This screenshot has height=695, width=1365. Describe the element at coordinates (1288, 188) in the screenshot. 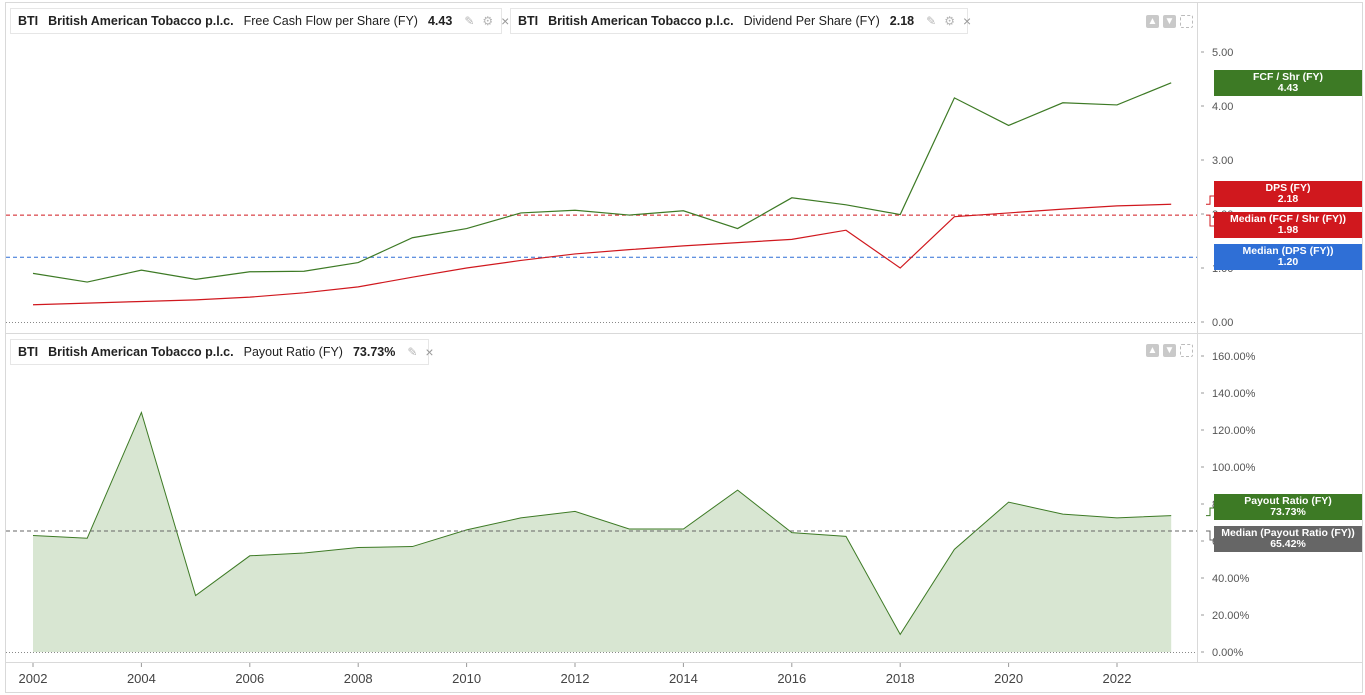

I see `flag-dps-label: DPS (FY)` at that location.